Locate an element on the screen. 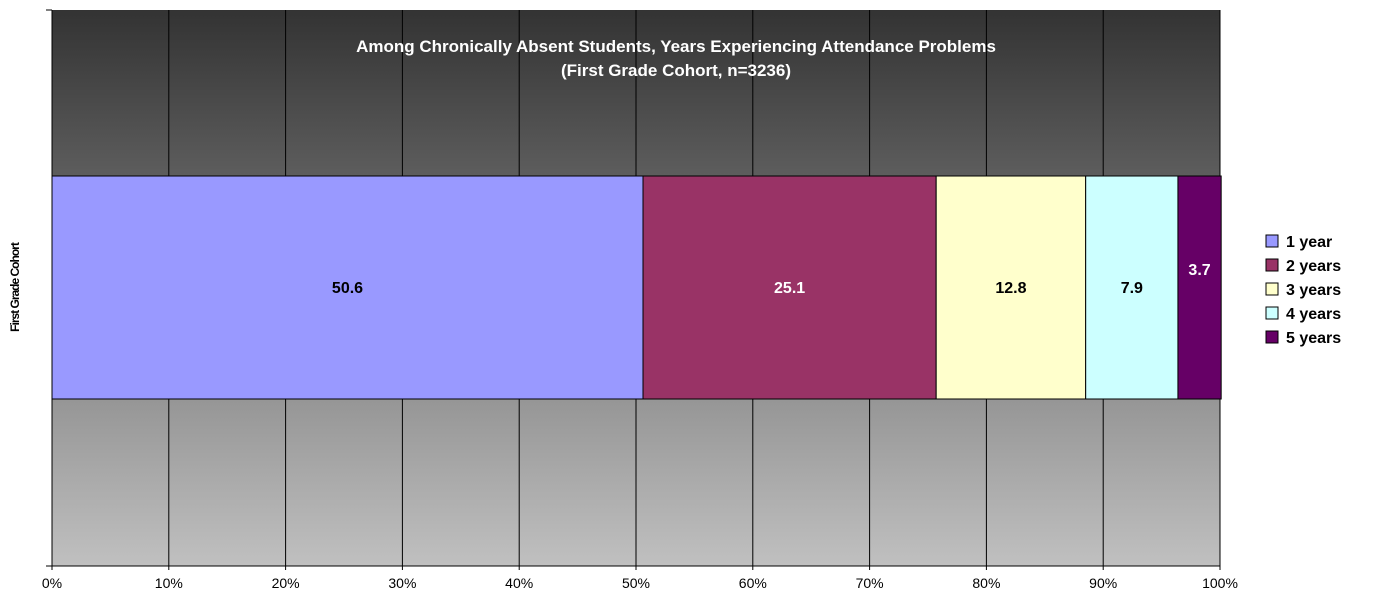  data-label: 3.7 is located at coordinates (1199, 270).